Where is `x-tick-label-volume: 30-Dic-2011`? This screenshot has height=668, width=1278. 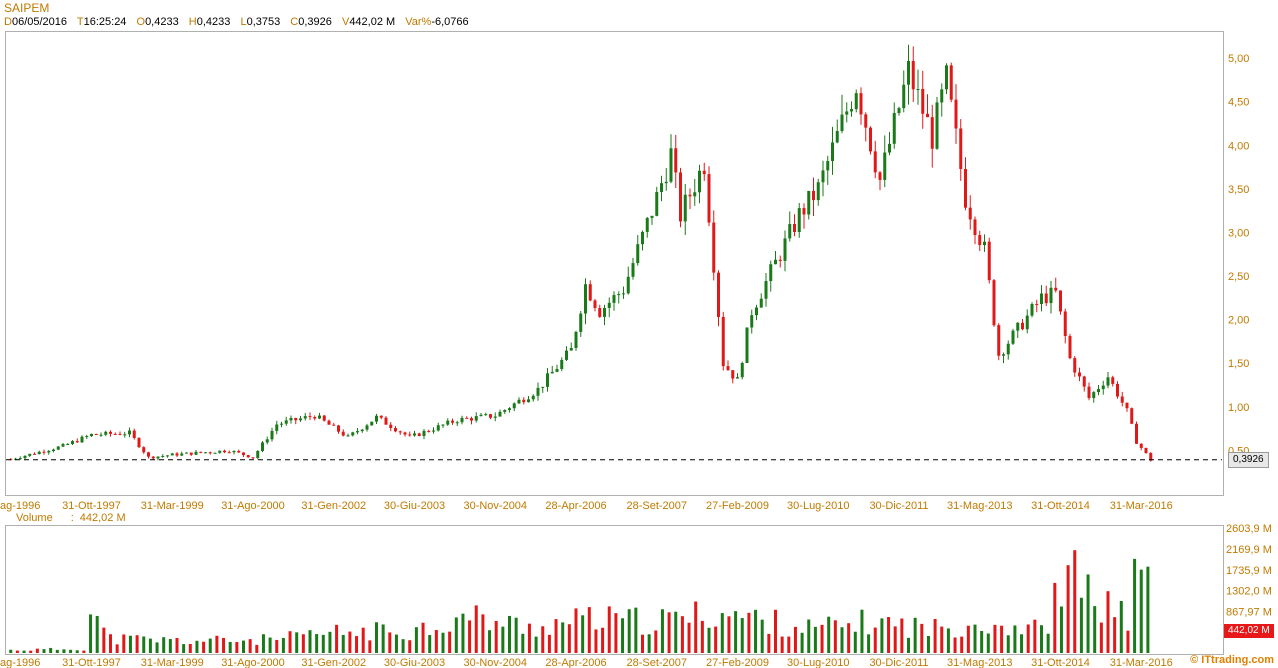 x-tick-label-volume: 30-Dic-2011 is located at coordinates (898, 662).